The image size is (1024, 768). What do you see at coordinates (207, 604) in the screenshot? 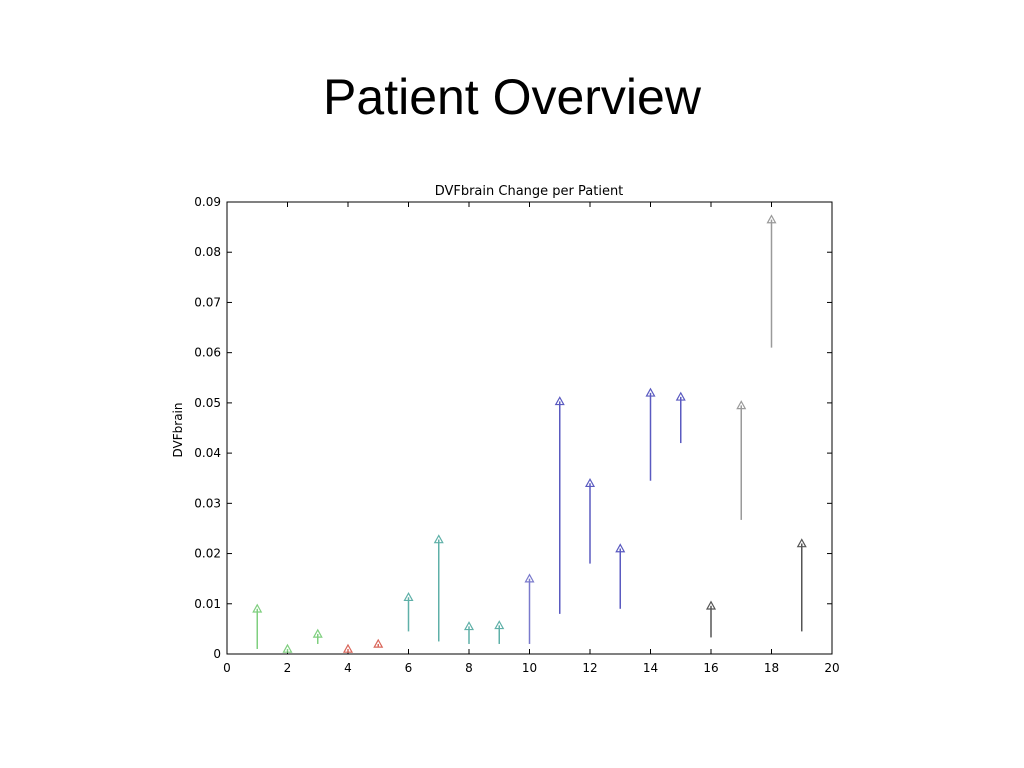
I see `y-tick-label: 0.01` at bounding box center [207, 604].